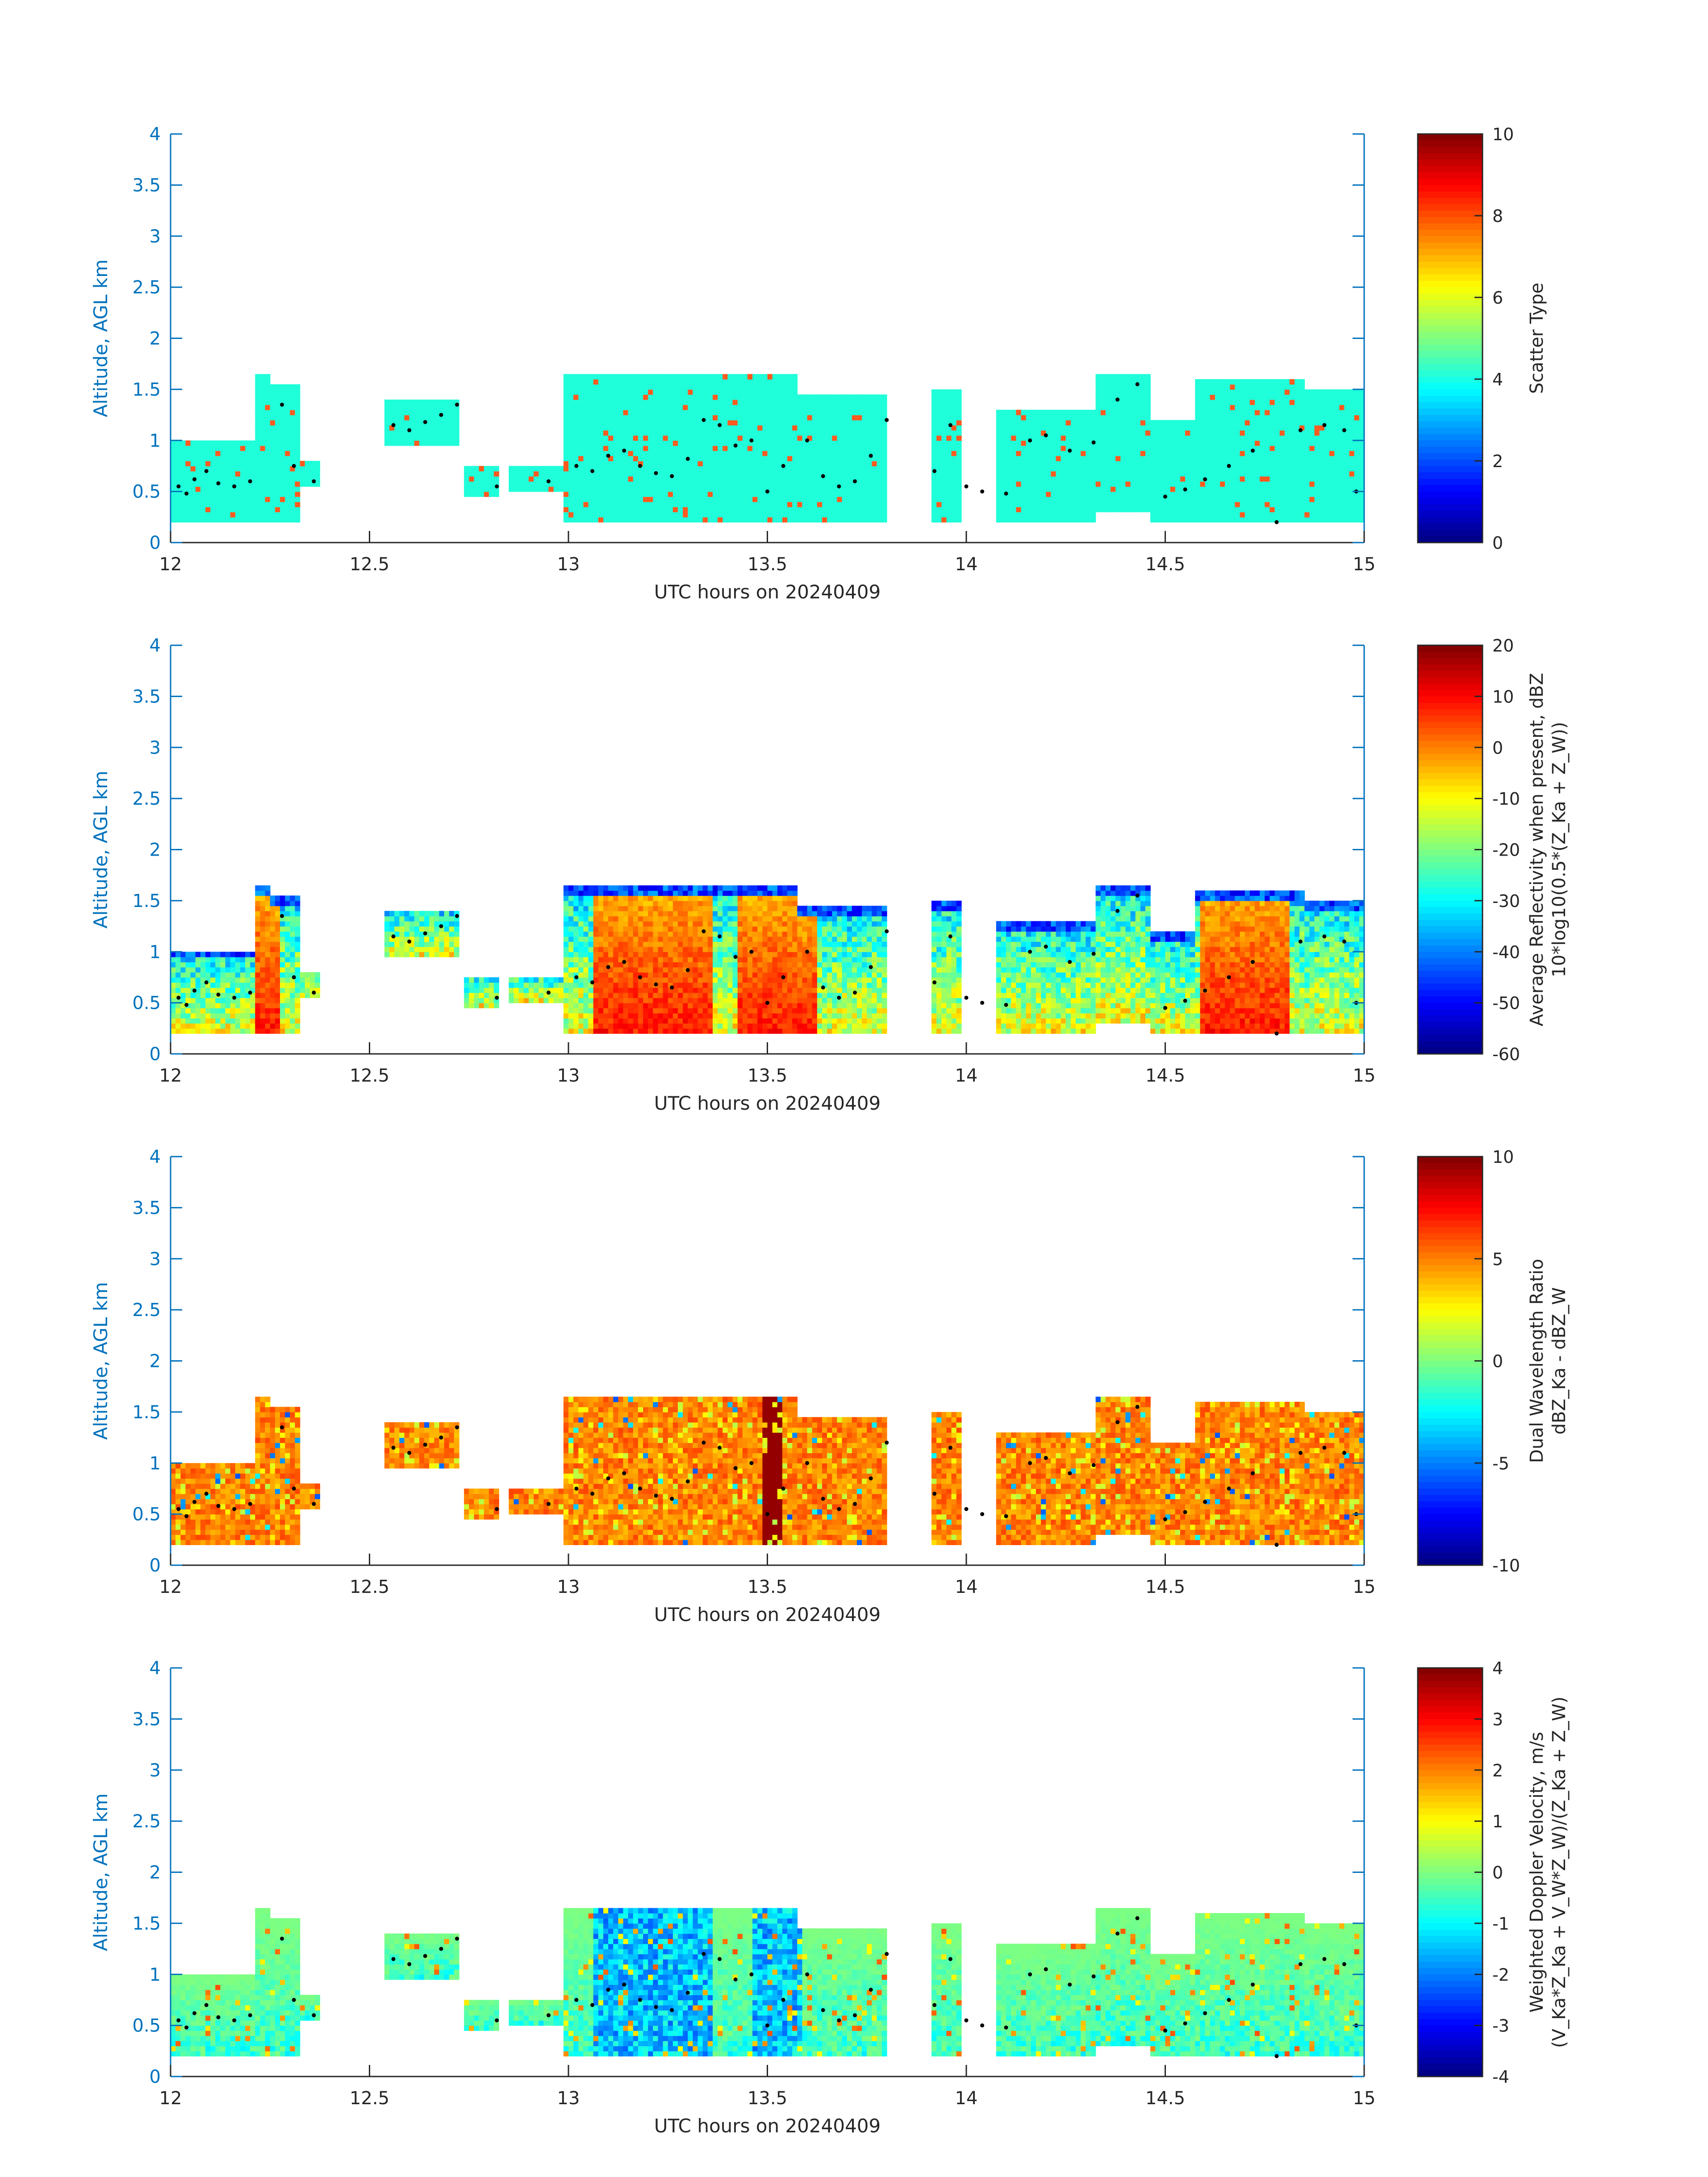  What do you see at coordinates (966, 564) in the screenshot?
I see `x-tick-label: 14` at bounding box center [966, 564].